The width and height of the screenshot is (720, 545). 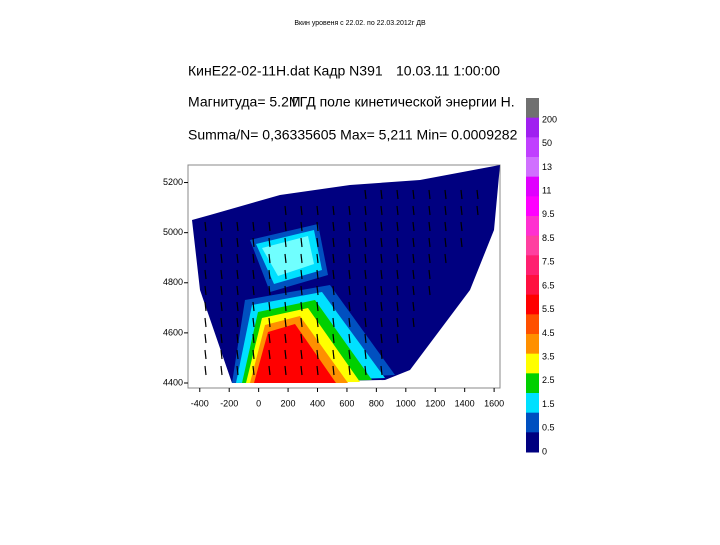 What do you see at coordinates (285, 71) in the screenshot?
I see `header-file: КинЕ22-02-11Н.dat Кадр N391` at bounding box center [285, 71].